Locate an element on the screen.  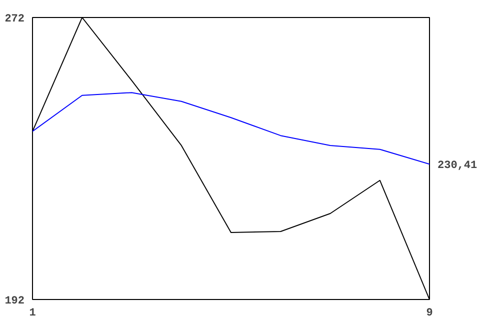
y-tick-label: 272 is located at coordinates (14, 20).